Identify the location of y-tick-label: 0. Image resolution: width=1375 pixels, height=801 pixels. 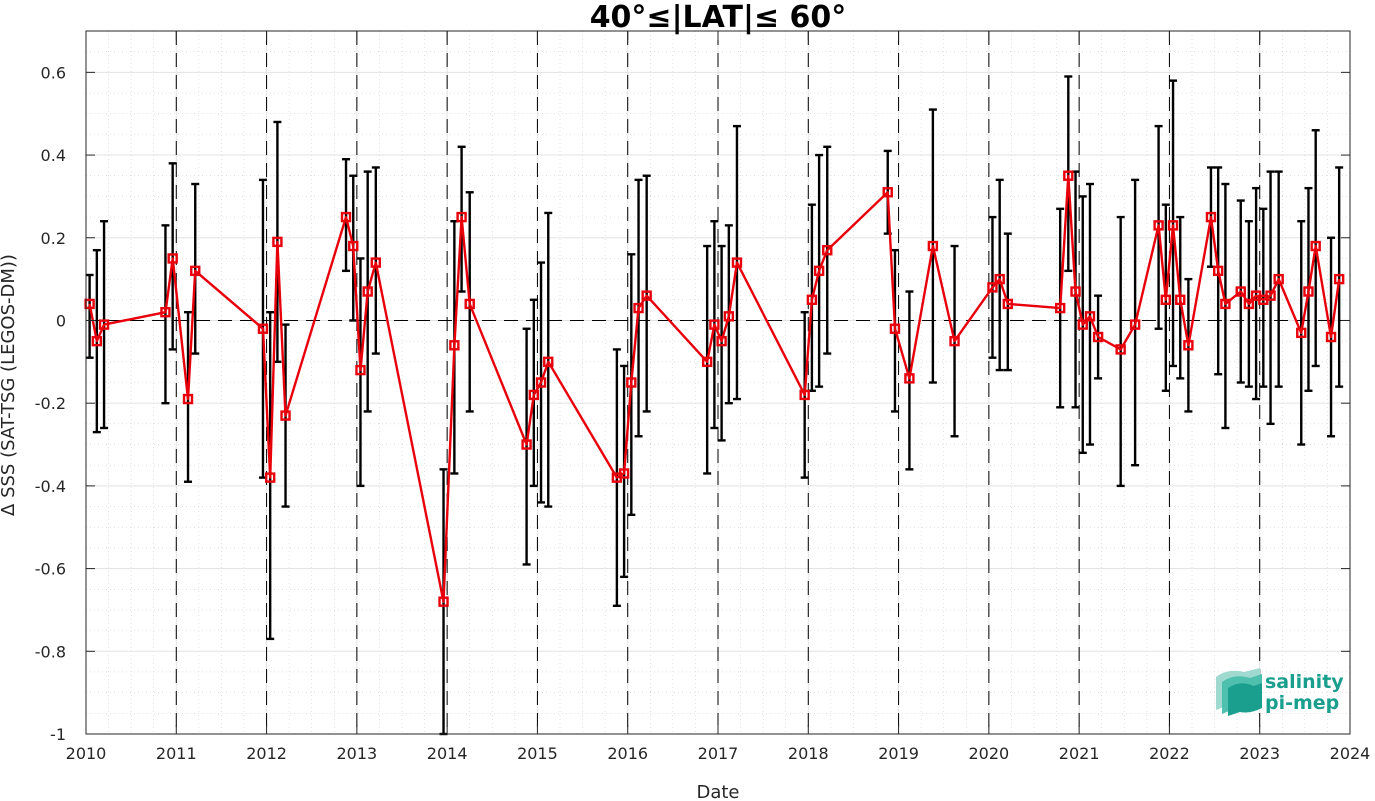
(61, 320).